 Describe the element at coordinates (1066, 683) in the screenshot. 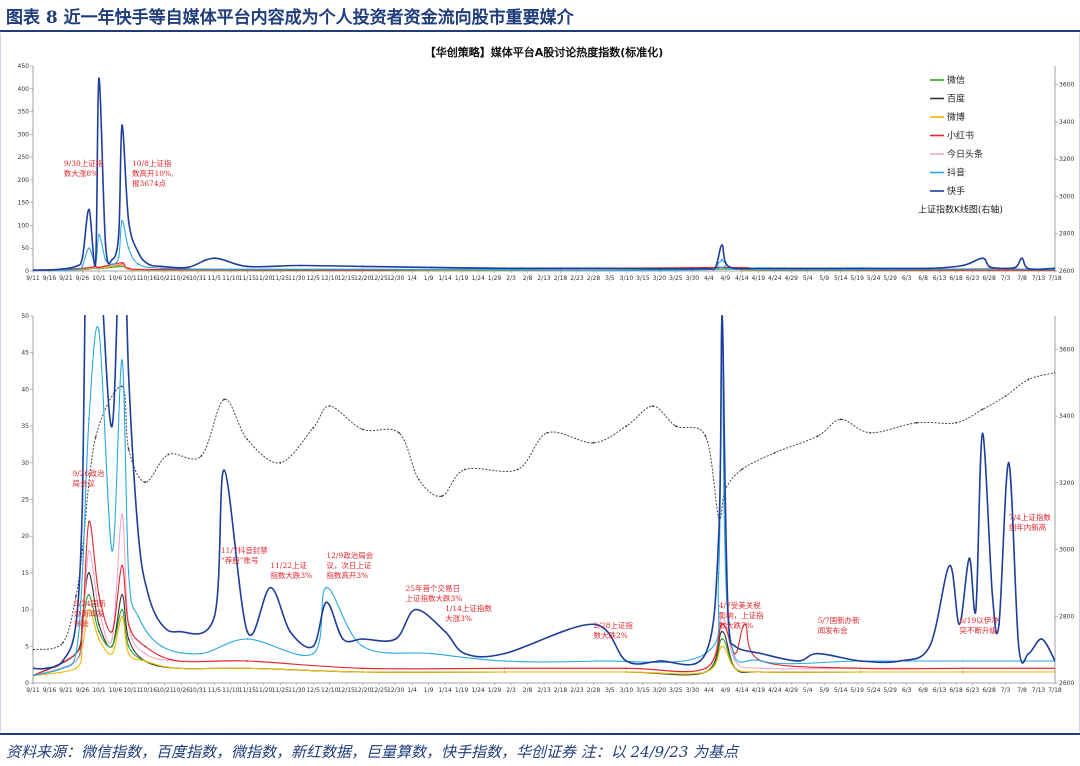

I see `y2-tick-label: 2600` at that location.